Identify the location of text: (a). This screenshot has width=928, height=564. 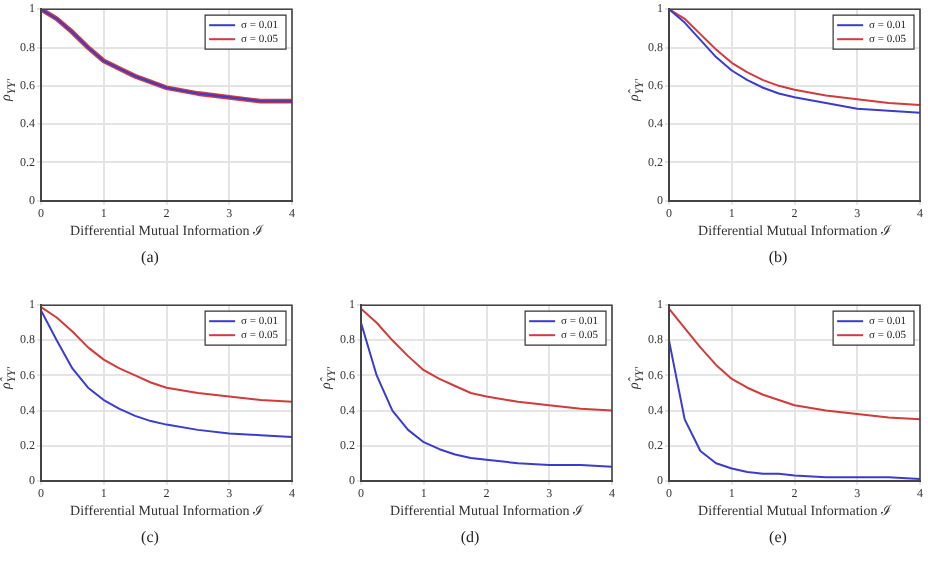
(150, 257).